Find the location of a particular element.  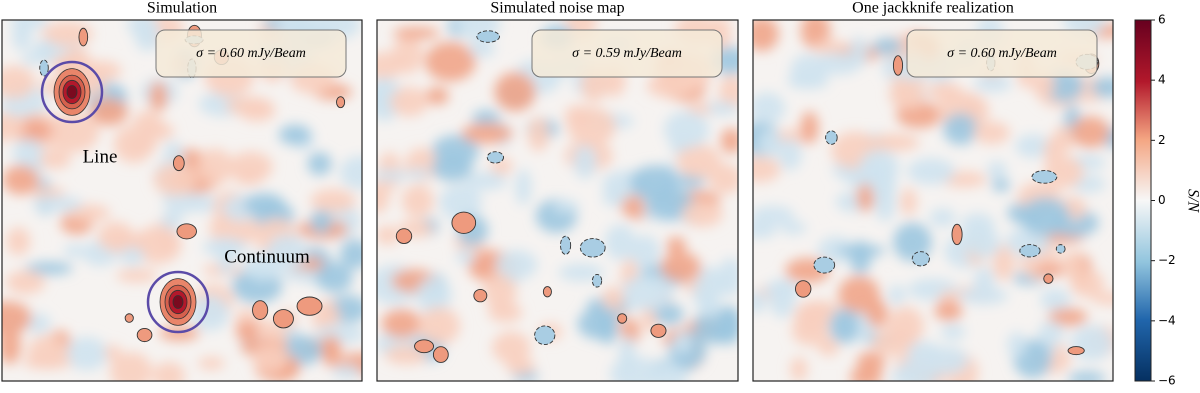

source-circle is located at coordinates (72, 92).